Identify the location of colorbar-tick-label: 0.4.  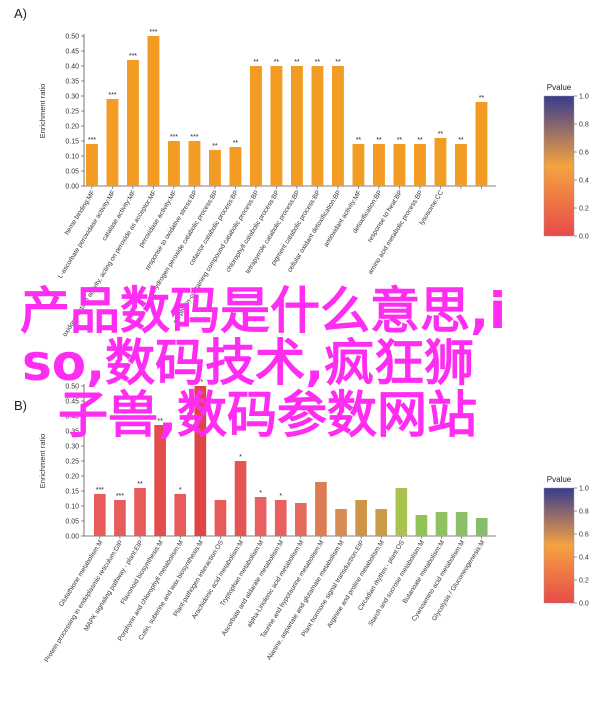
(584, 181).